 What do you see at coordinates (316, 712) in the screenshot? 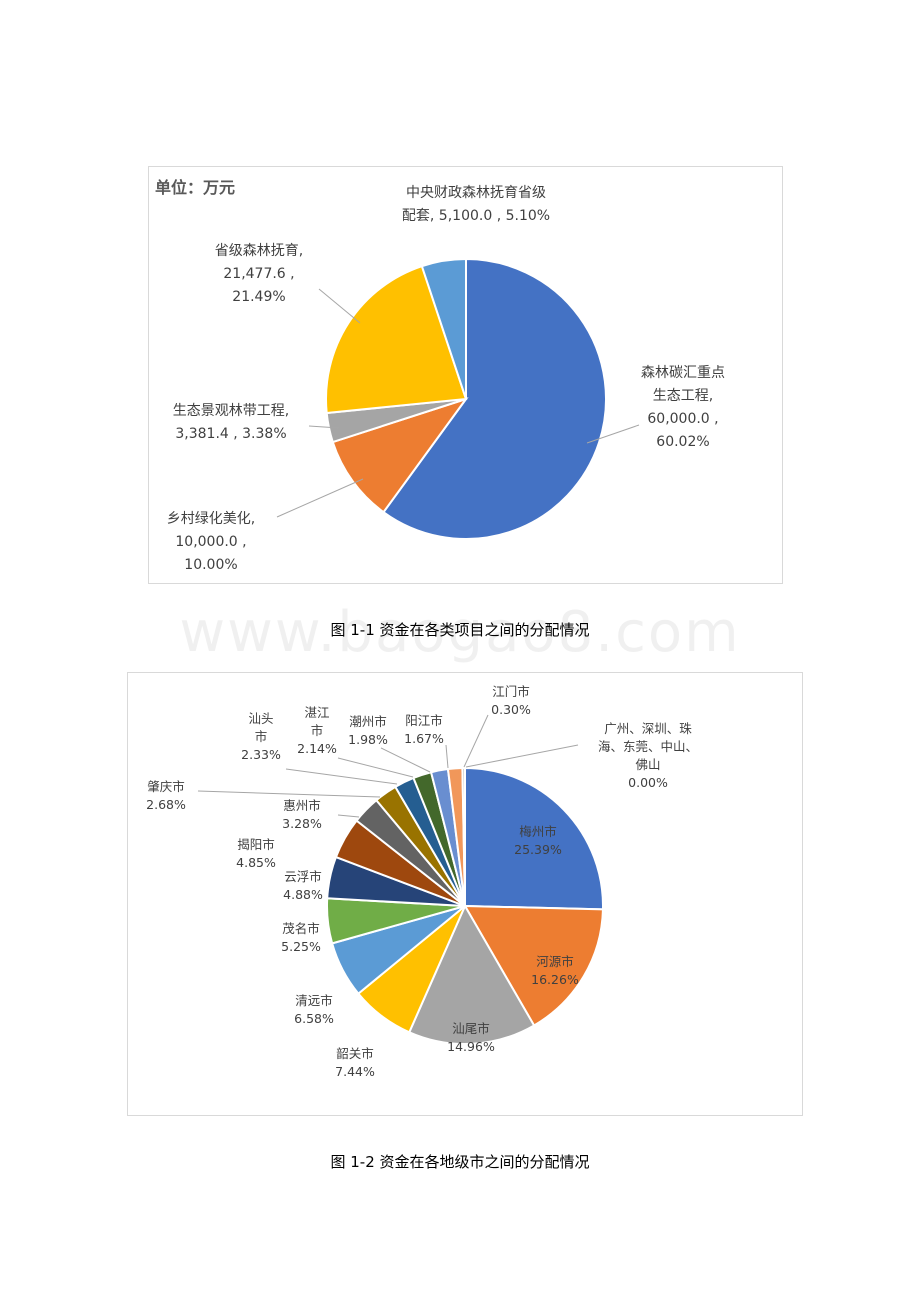
I see `pie2-label-11-line-0: 湛江` at bounding box center [316, 712].